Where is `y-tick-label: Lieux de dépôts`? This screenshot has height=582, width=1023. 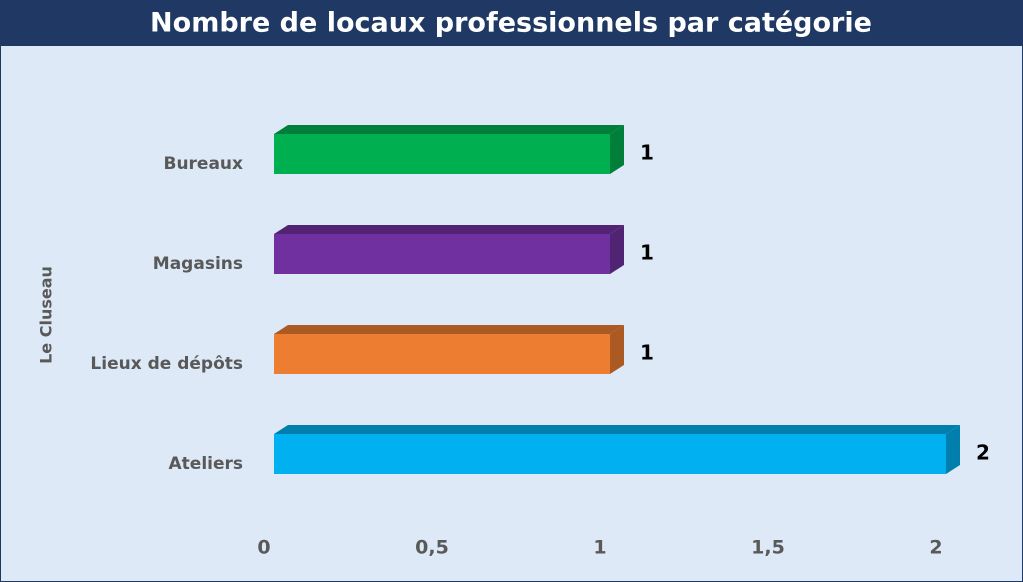 y-tick-label: Lieux de dépôts is located at coordinates (166, 364).